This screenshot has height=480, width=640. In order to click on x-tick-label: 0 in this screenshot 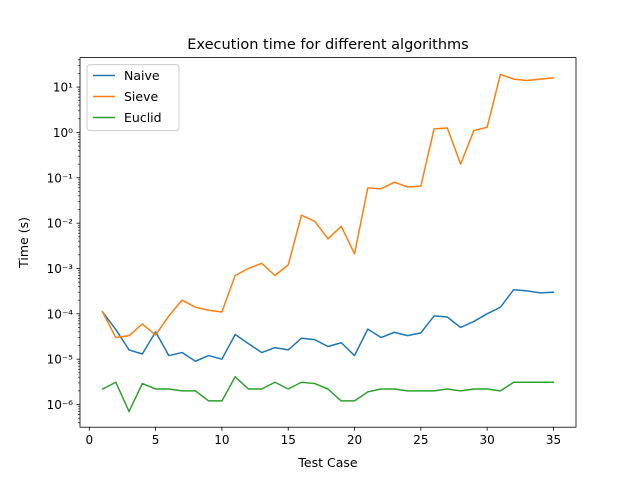, I will do `click(89, 440)`.